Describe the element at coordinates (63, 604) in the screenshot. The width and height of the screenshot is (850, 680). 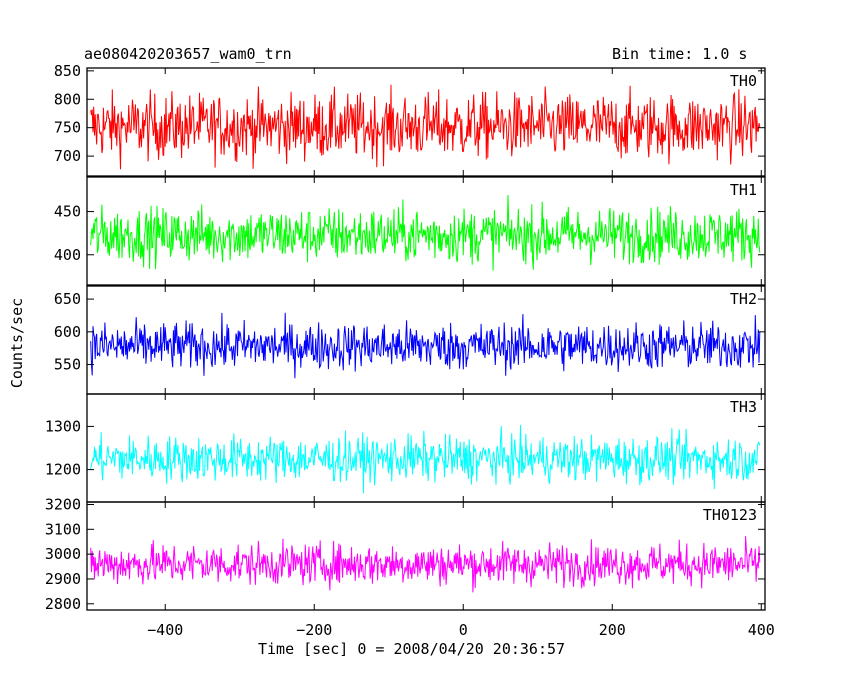
I see `y-tick-label: 2800` at that location.